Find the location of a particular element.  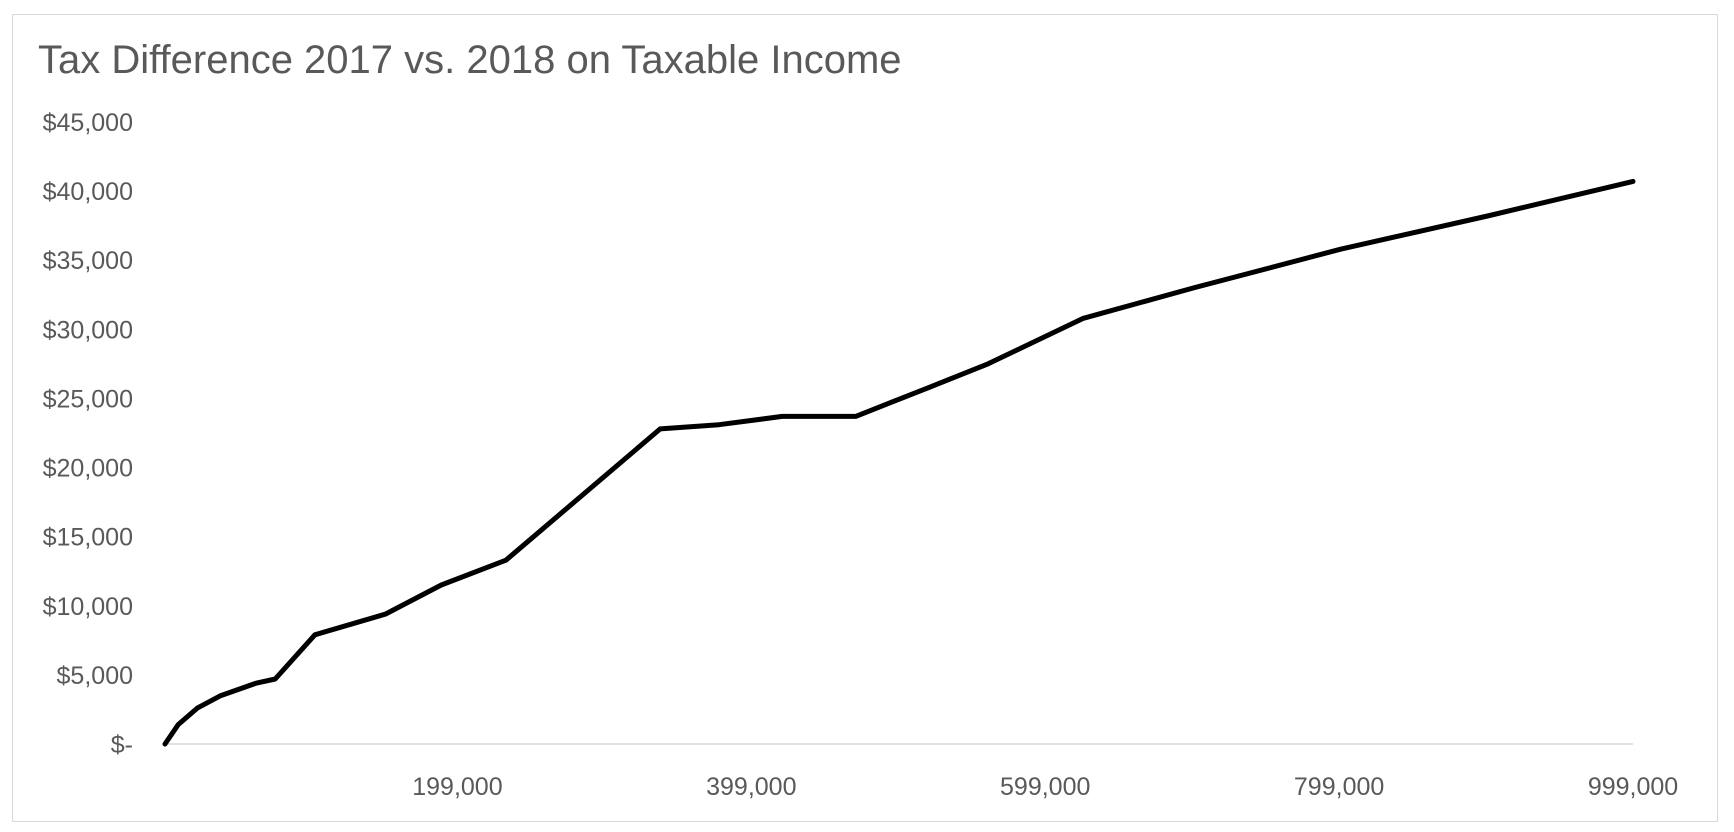

x-axis-tick-labels: 199,000 399,000 599,000 799,000 999,000 is located at coordinates (1045, 787).